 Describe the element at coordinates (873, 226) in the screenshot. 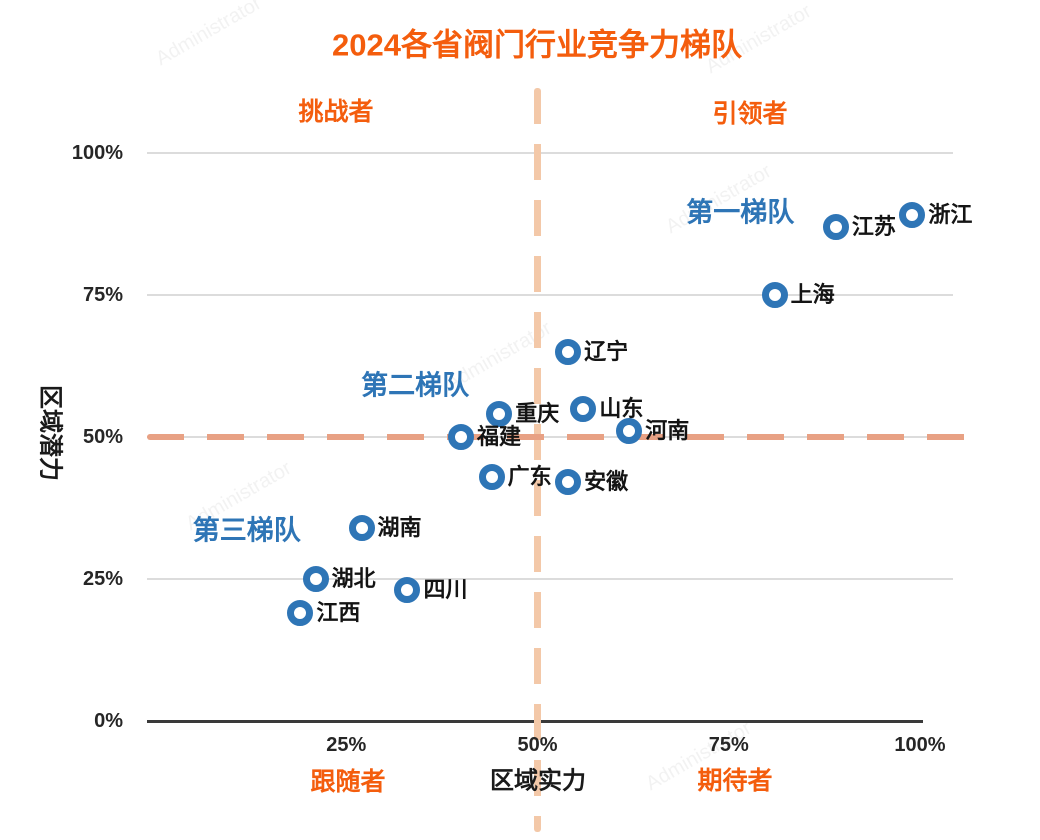

I see `data-point-label: 江苏` at that location.